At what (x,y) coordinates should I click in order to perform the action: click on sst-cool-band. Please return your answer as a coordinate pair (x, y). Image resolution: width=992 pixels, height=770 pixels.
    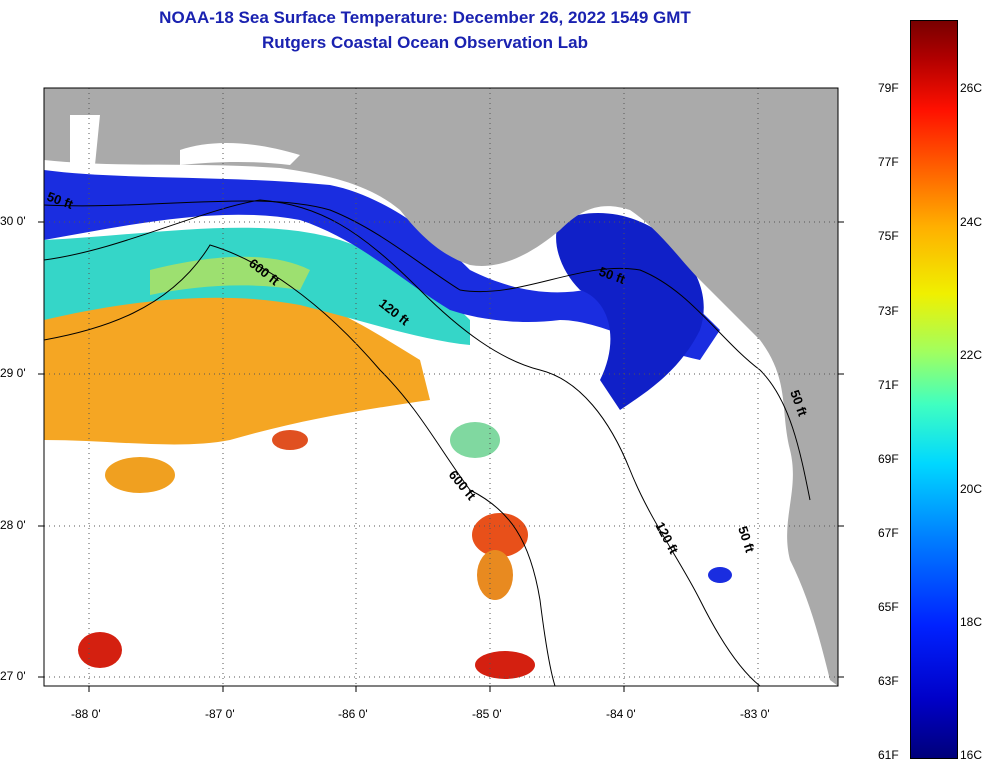
    Looking at the image, I should click on (257, 286).